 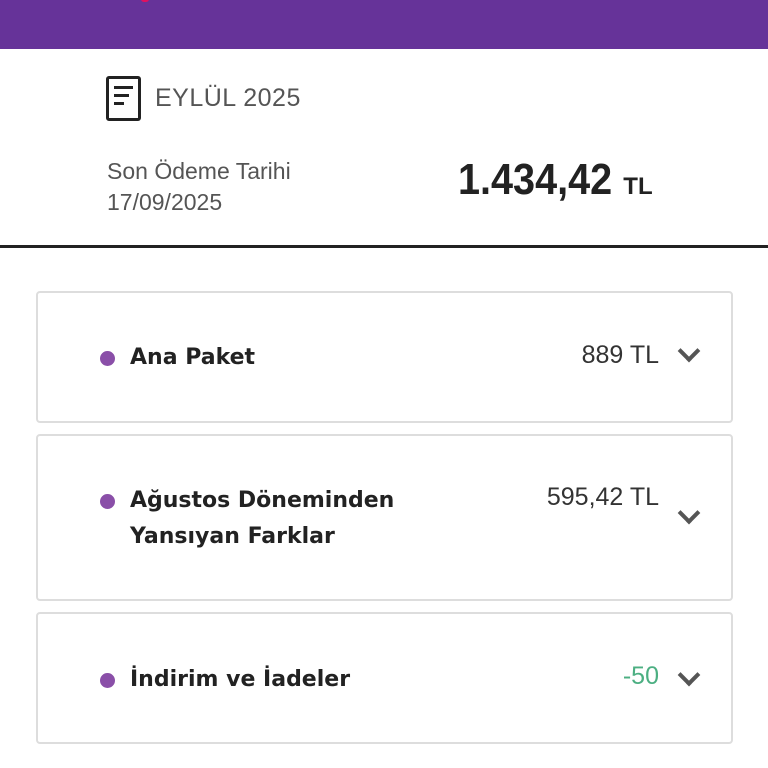 What do you see at coordinates (240, 679) in the screenshot?
I see `item-label: İndirim ve İadeler` at bounding box center [240, 679].